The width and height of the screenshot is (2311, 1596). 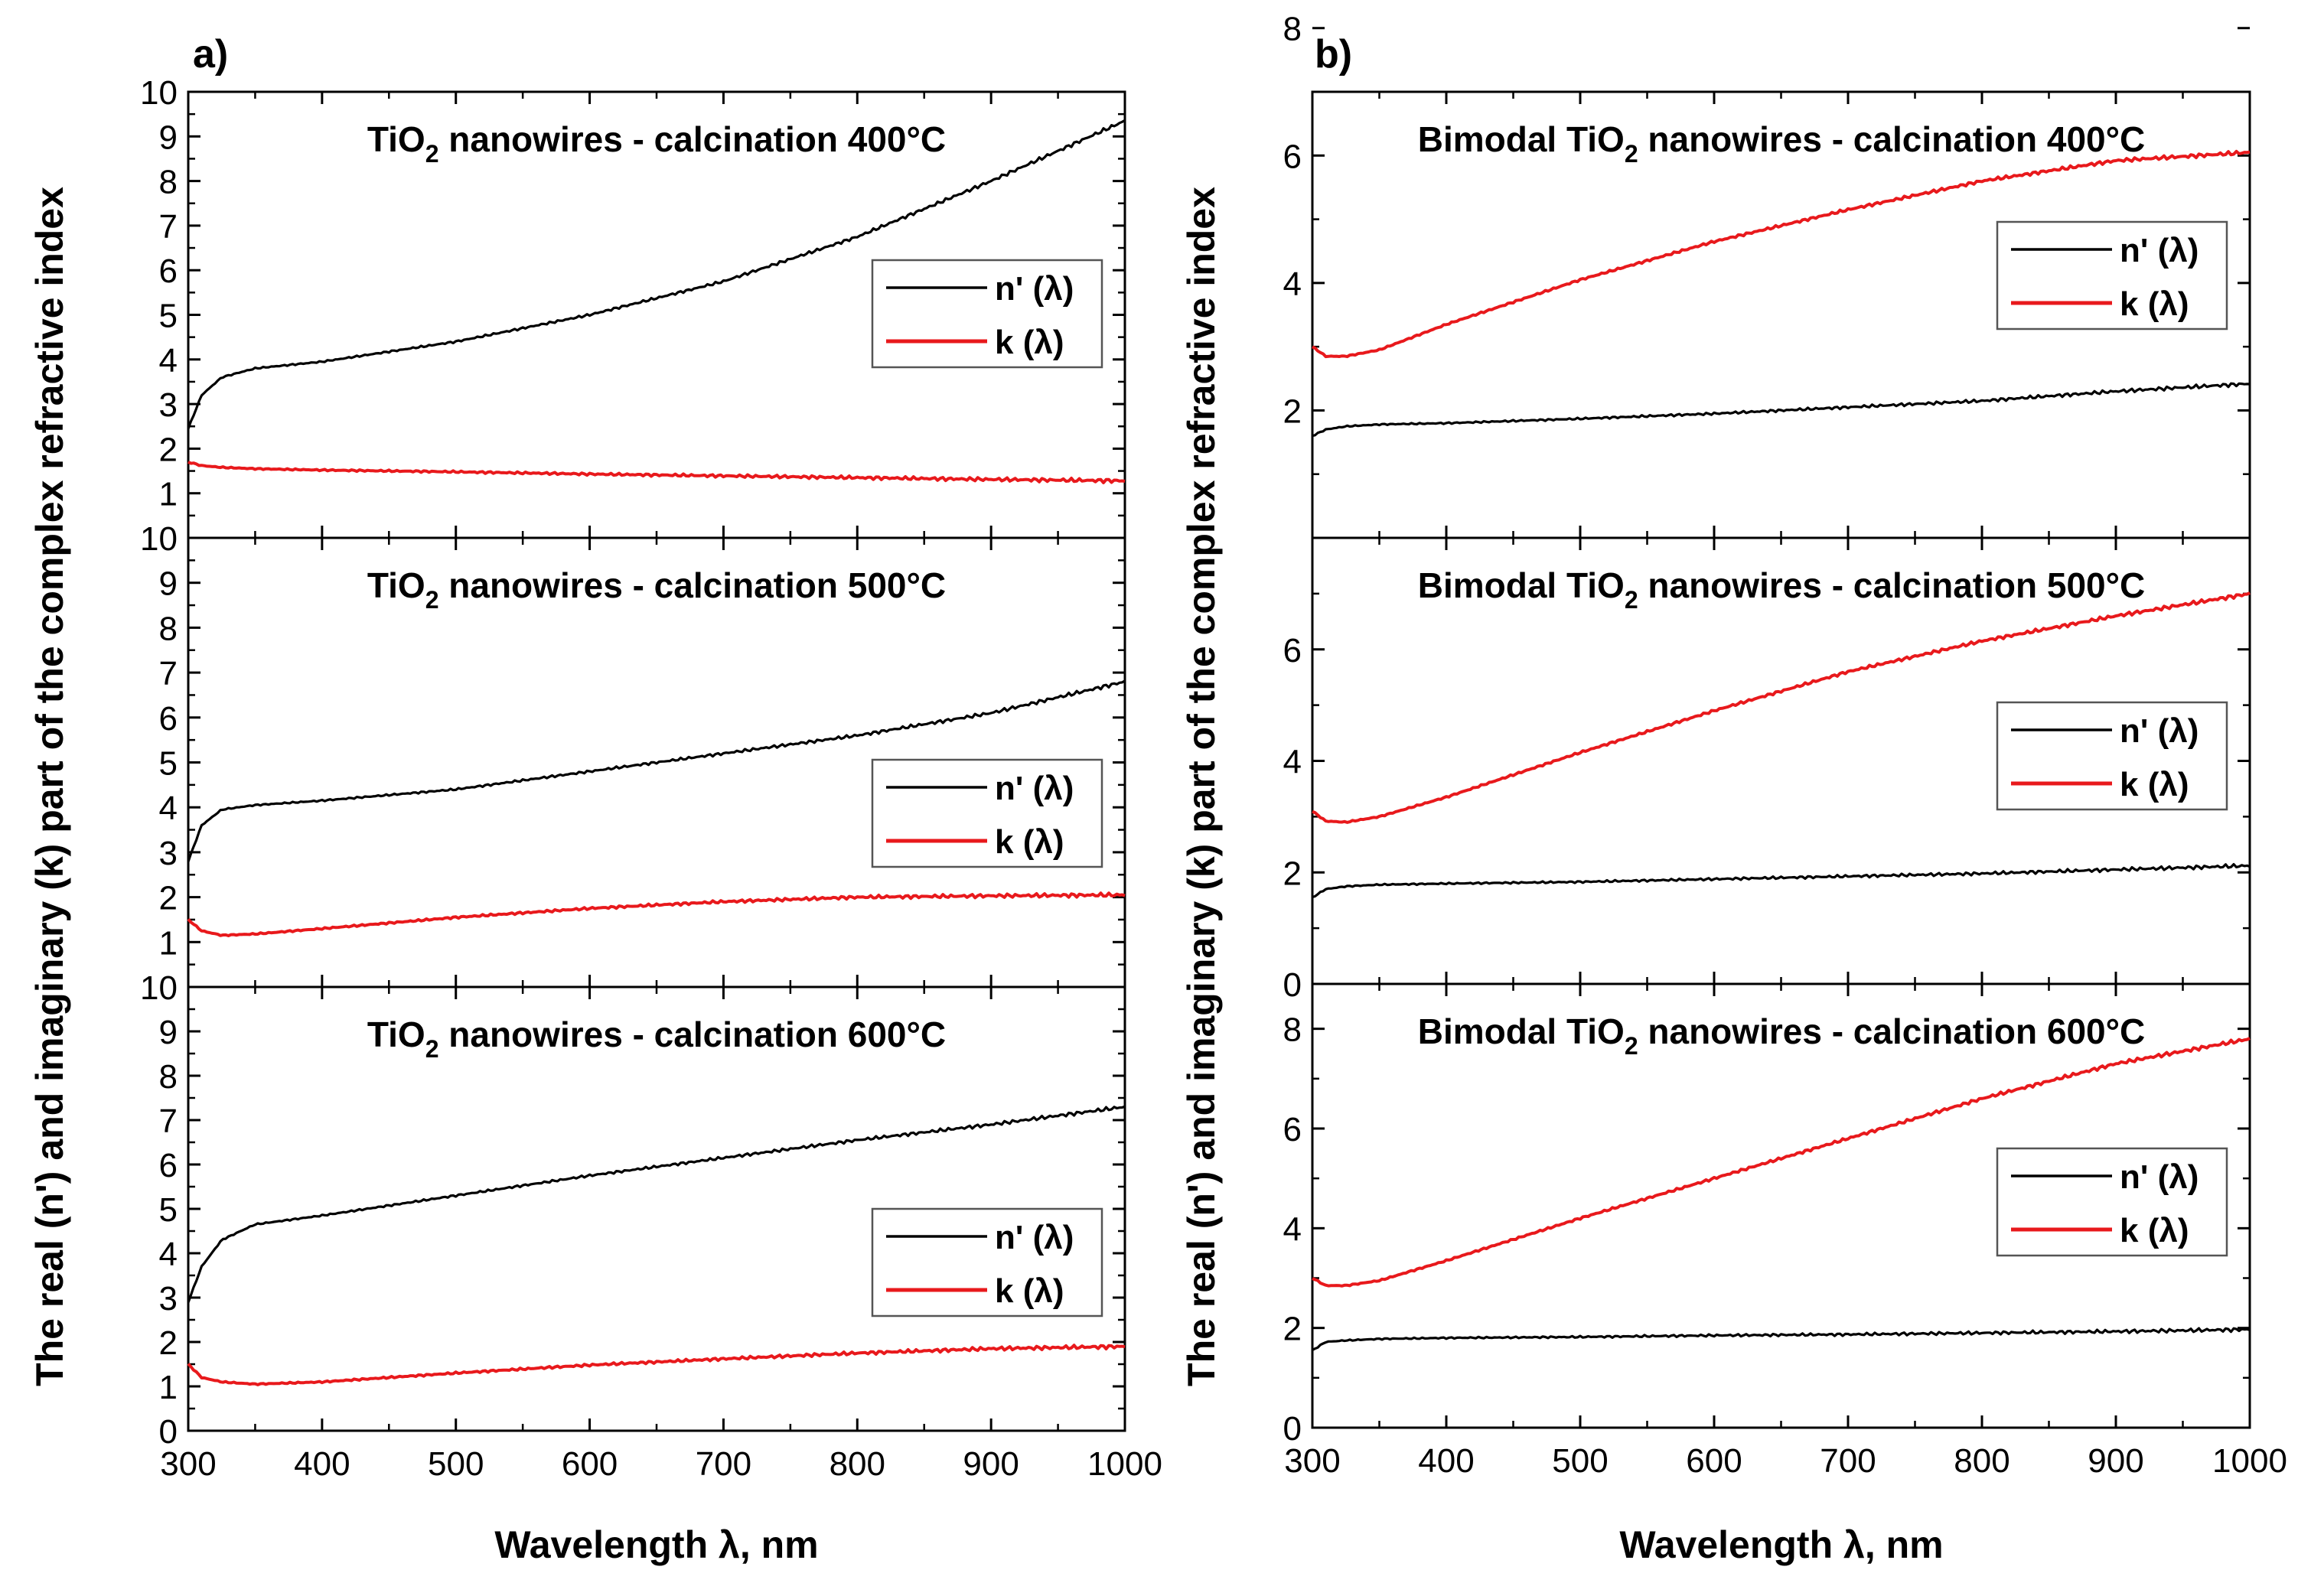 I want to click on x-axis-label-b: Wavelength λ, nm, so click(x=1781, y=1545).